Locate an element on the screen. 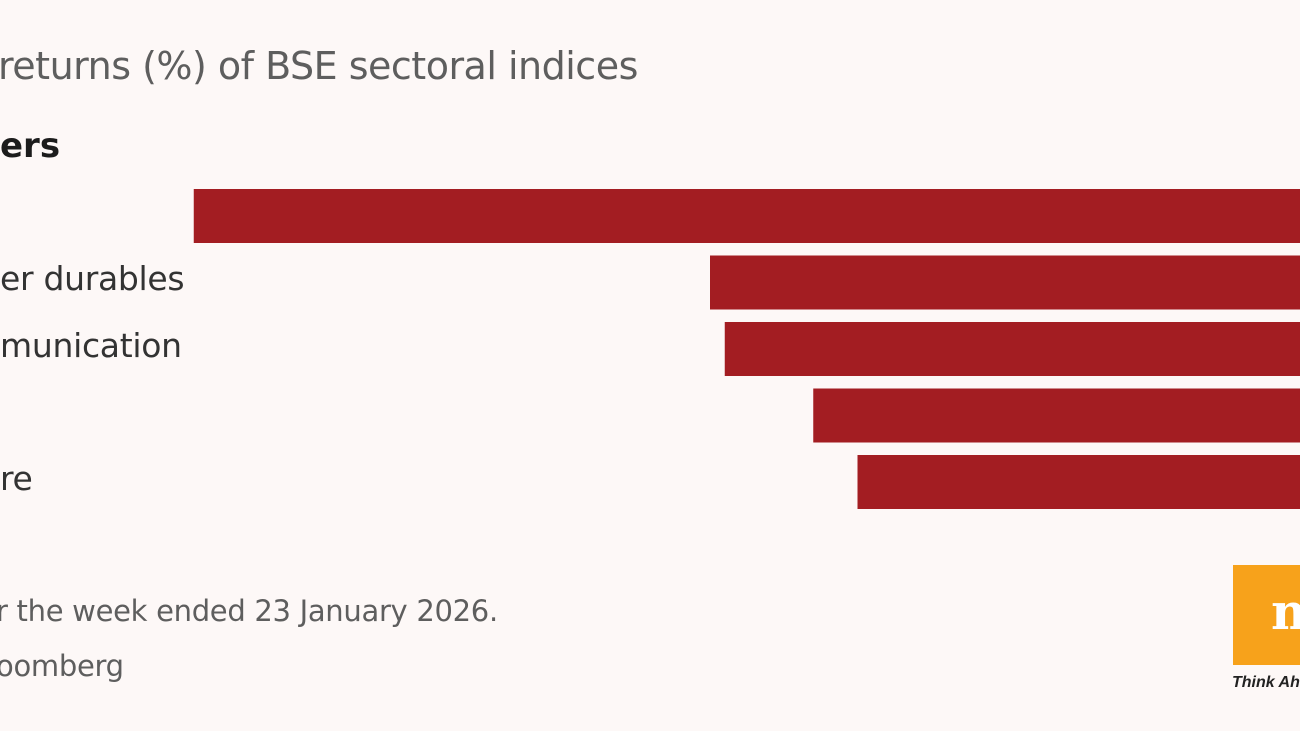 This screenshot has width=1300, height=731. brand-logo-text: m is located at coordinates (1285, 611).